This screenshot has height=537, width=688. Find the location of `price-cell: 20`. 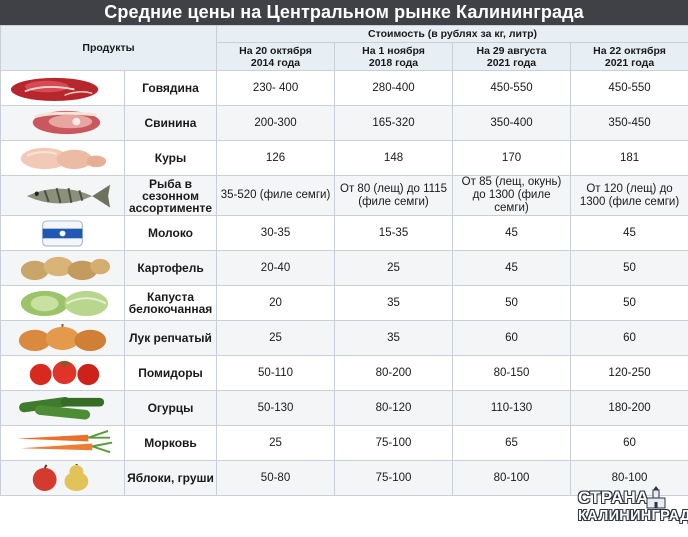

price-cell: 20 is located at coordinates (276, 303).